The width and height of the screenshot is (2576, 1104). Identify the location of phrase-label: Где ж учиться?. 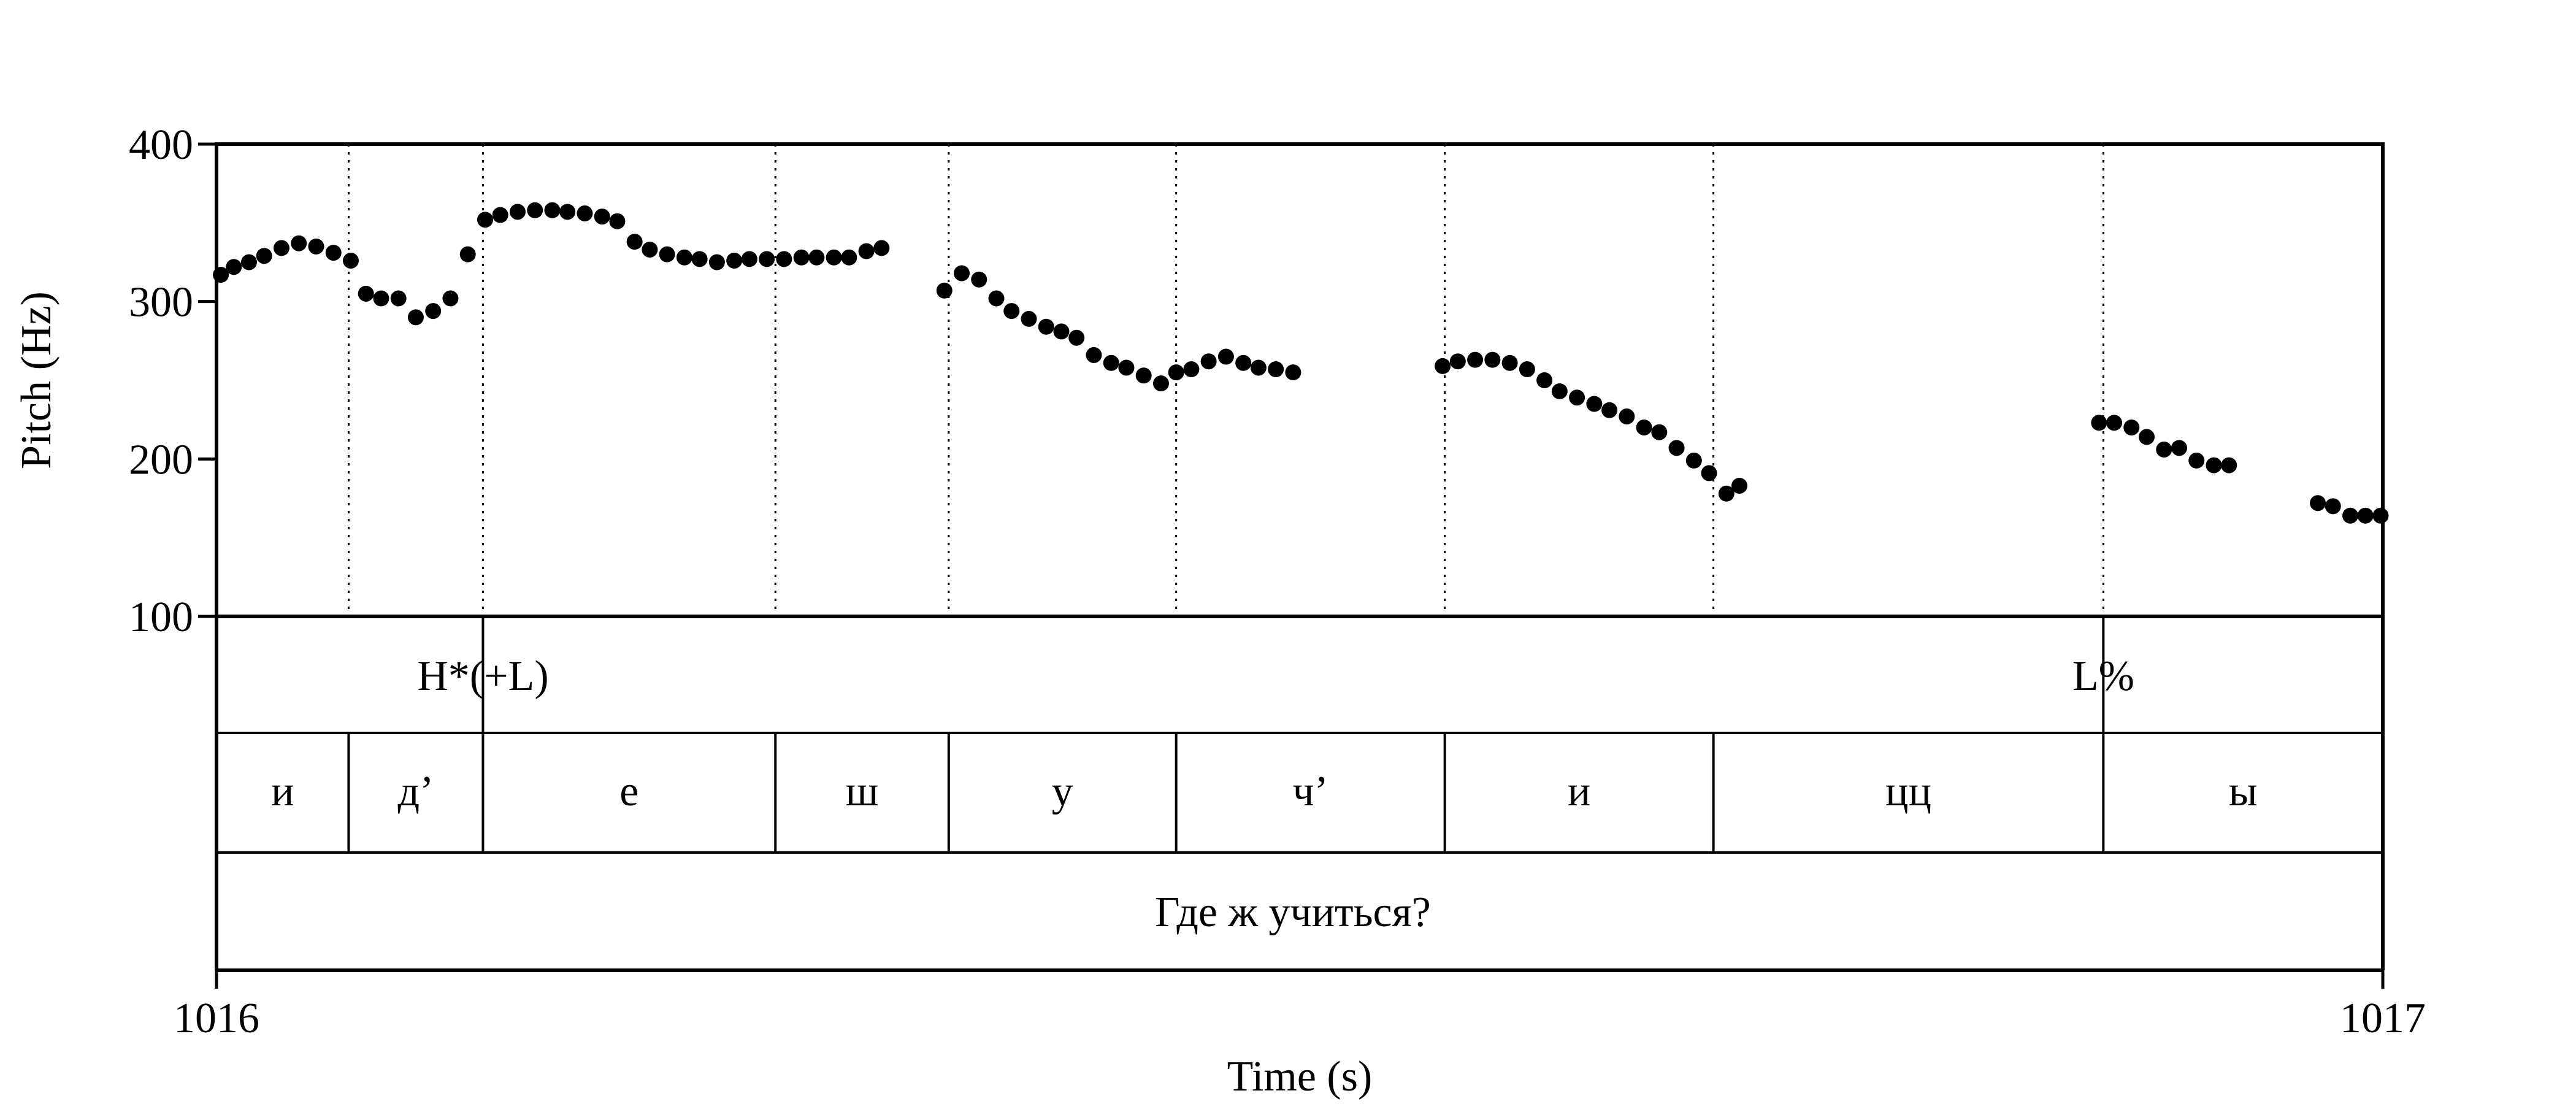
(1293, 912).